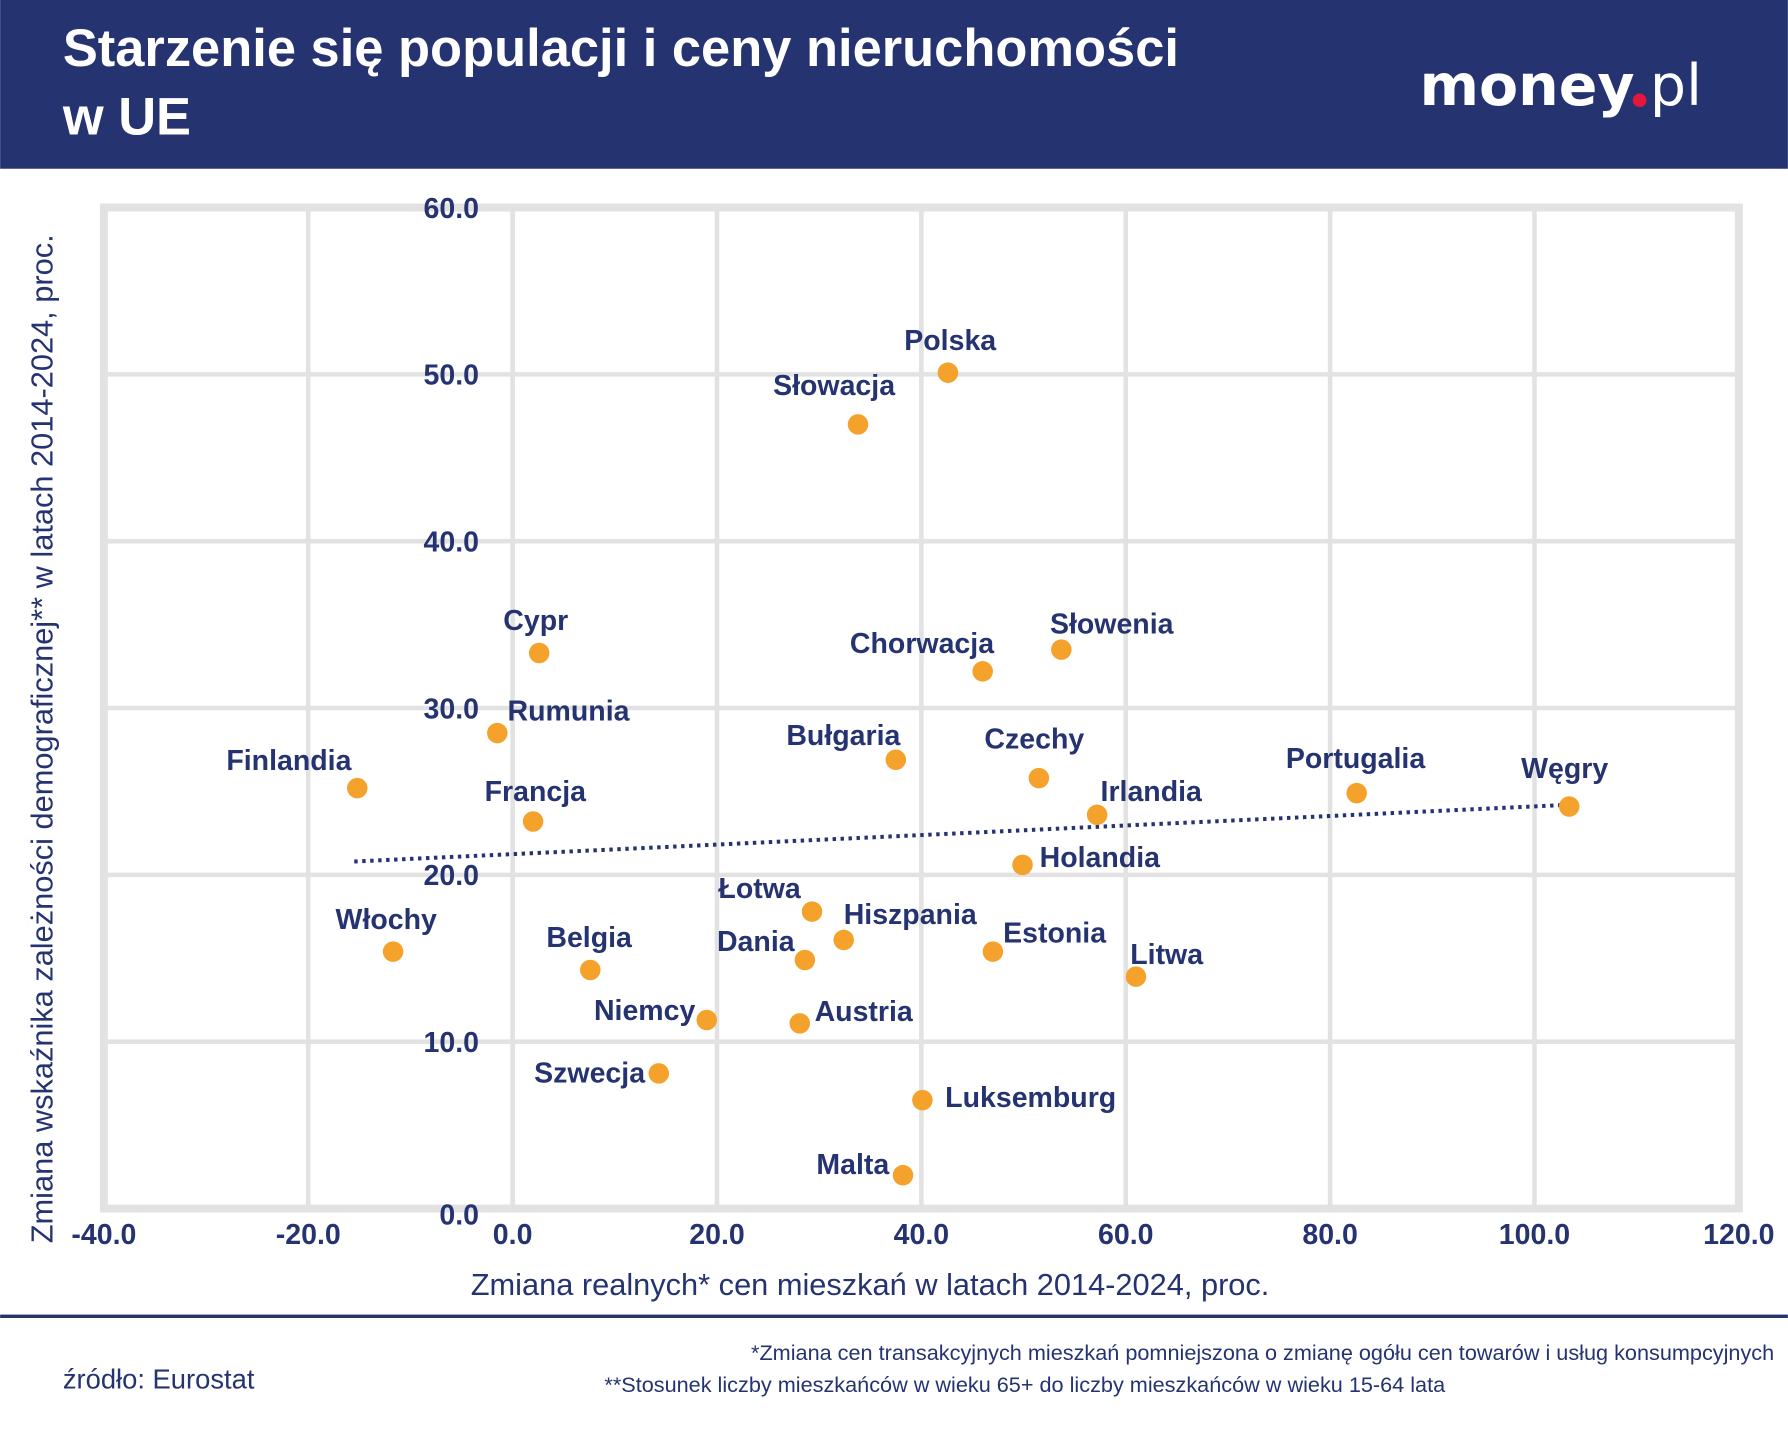  Describe the element at coordinates (834, 386) in the screenshot. I see `data-point-label: Słowacja` at that location.